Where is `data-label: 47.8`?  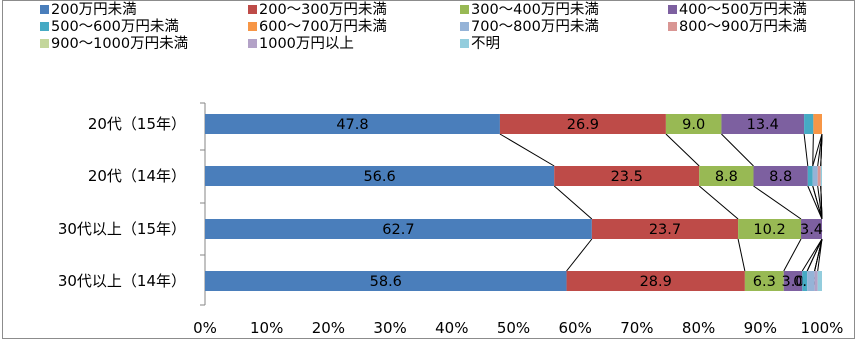 data-label: 47.8 is located at coordinates (352, 125).